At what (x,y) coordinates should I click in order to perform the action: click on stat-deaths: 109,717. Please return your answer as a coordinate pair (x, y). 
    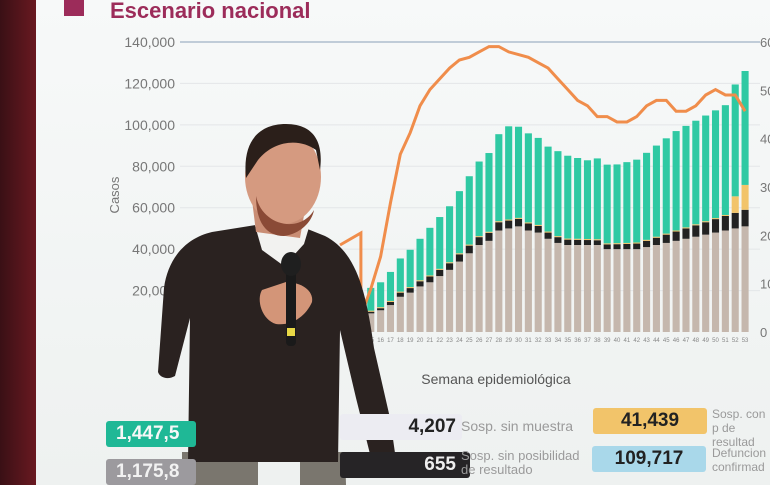
    Looking at the image, I should click on (649, 459).